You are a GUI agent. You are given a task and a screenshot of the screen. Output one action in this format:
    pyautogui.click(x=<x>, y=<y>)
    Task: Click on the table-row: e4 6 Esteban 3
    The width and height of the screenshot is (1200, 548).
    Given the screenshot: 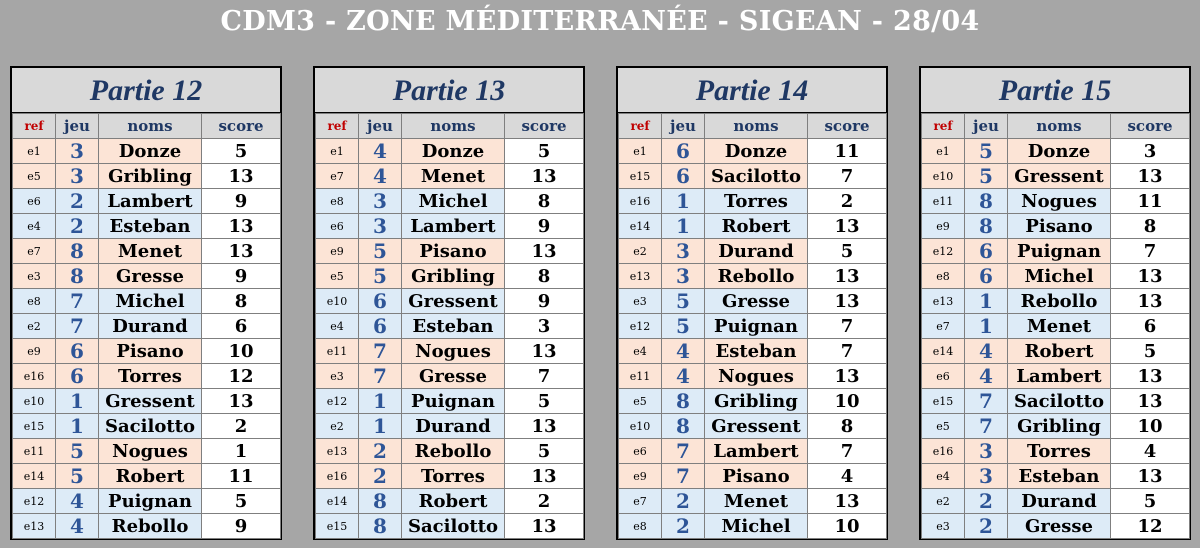 What is the action you would take?
    pyautogui.click(x=449, y=326)
    